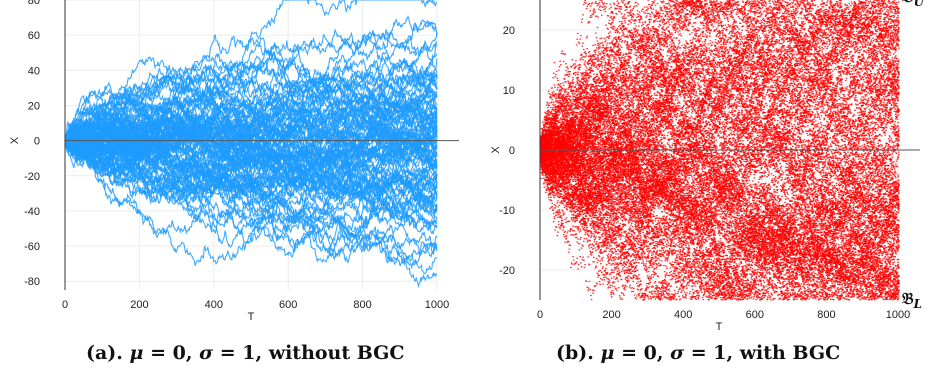 Image resolution: width=942 pixels, height=381 pixels. What do you see at coordinates (712, 353) in the screenshot?
I see `caption-b-sigma-value: = 1,` at bounding box center [712, 353].